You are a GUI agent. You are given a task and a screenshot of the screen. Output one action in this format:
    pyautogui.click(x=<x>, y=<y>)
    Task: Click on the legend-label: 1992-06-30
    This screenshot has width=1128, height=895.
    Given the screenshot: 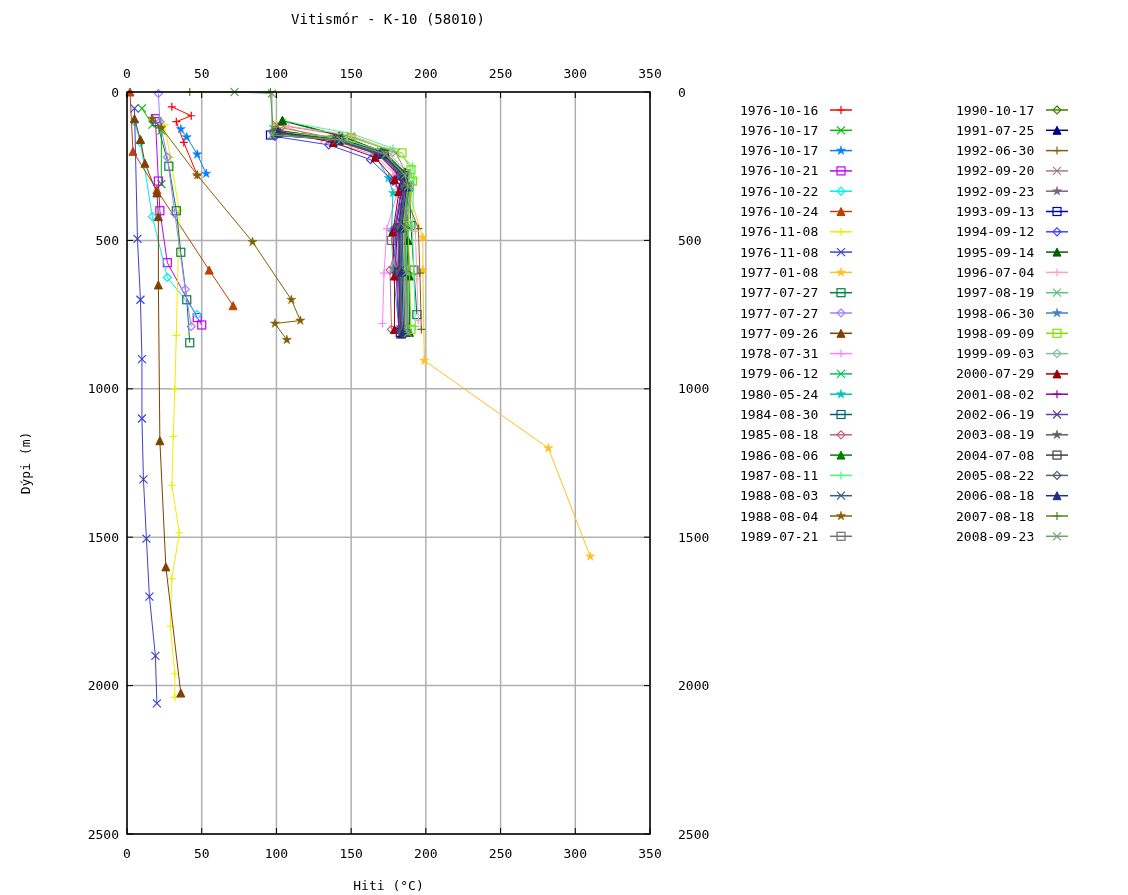 What is the action you would take?
    pyautogui.click(x=995, y=151)
    